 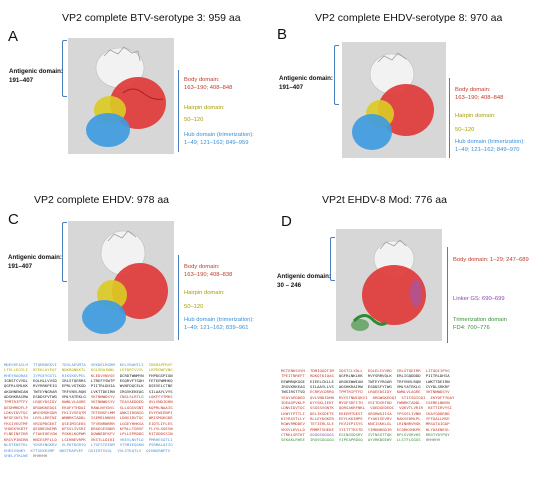 I want to click on sequence-chunk: IGRSTCVYDL, so click(x=16, y=381).